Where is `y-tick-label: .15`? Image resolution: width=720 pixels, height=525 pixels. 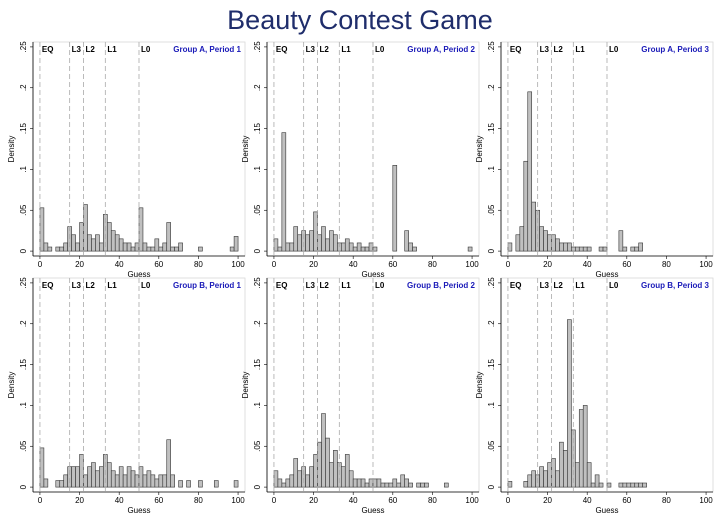
y-tick-label: .15 is located at coordinates (257, 128).